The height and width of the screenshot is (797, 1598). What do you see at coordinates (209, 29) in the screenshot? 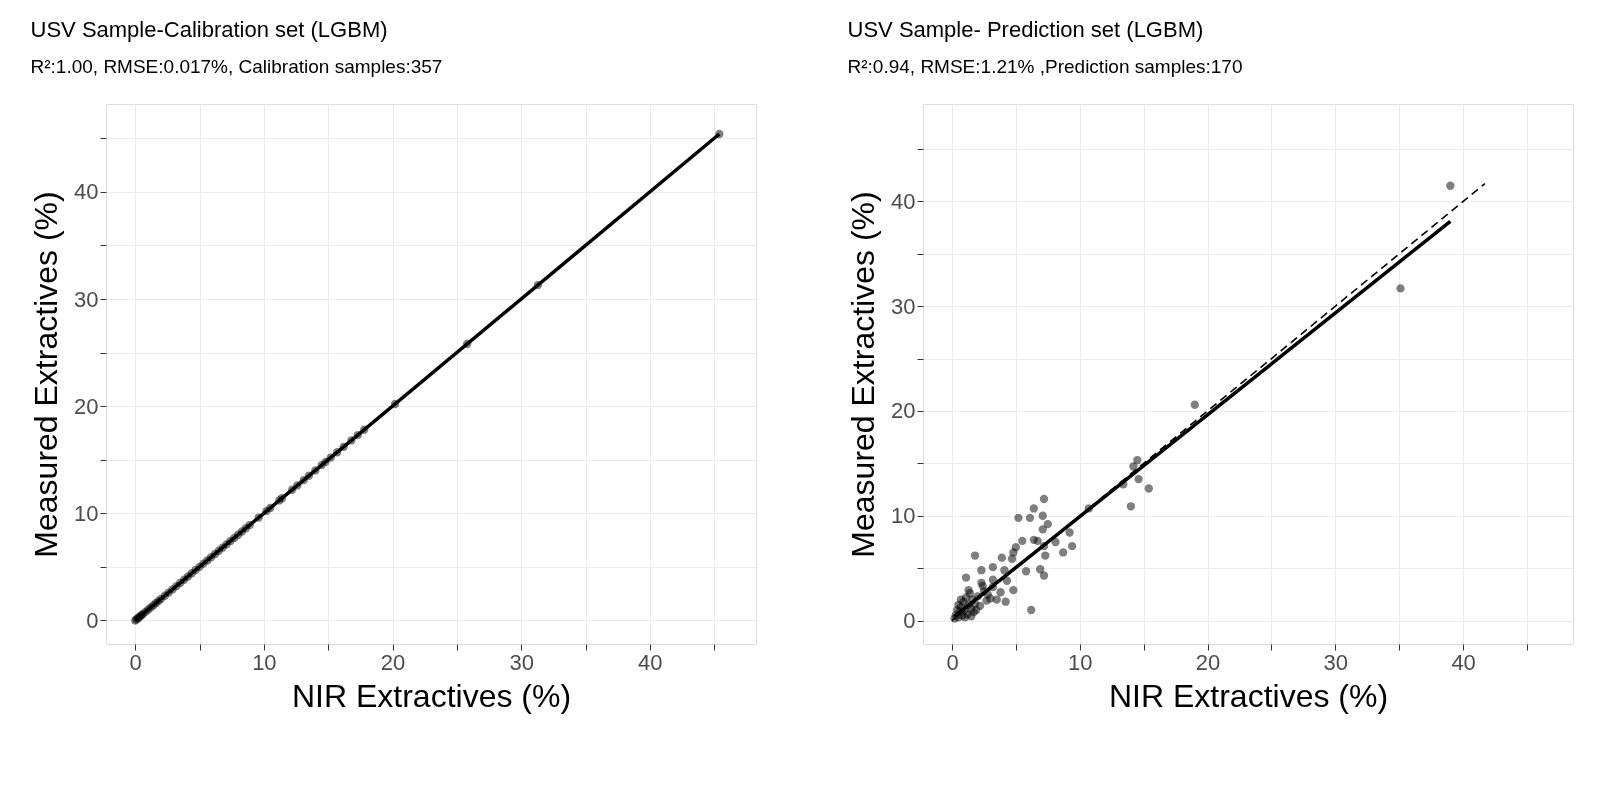
I see `chart-title: USV Sample-Calibration set (LGBM)` at bounding box center [209, 29].